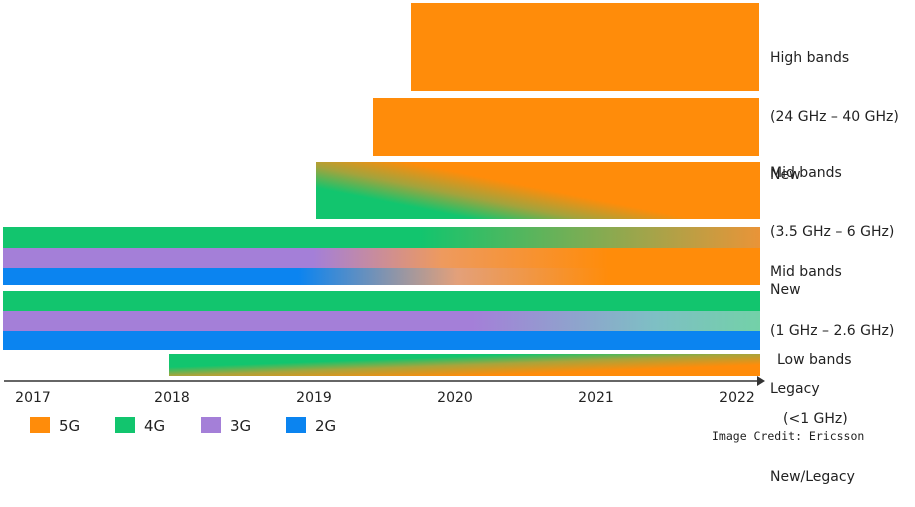 The image size is (915, 507). I want to click on legend-swatch-2g, so click(296, 425).